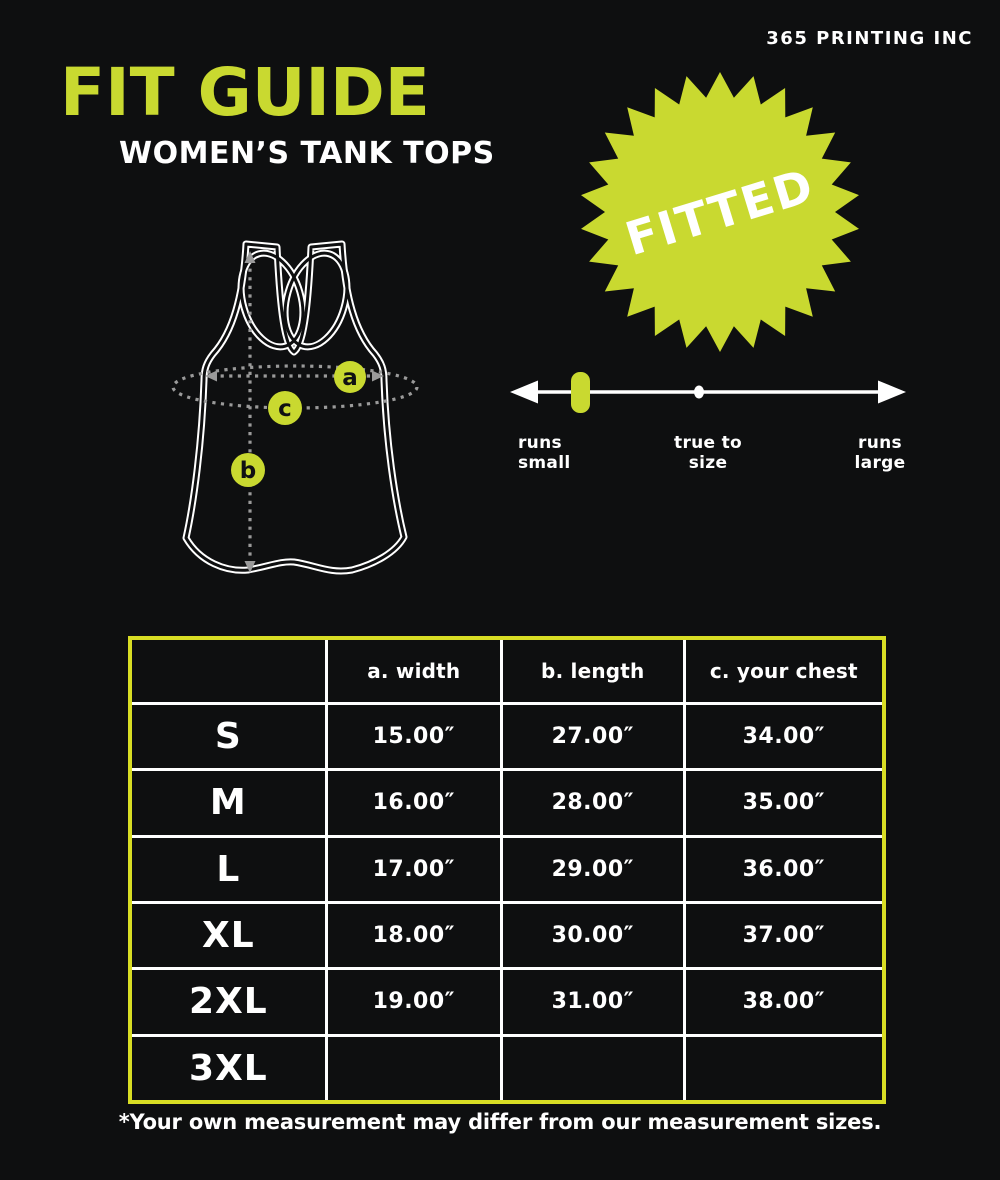  I want to click on table-cell-chest: 36.00″, so click(783, 869).